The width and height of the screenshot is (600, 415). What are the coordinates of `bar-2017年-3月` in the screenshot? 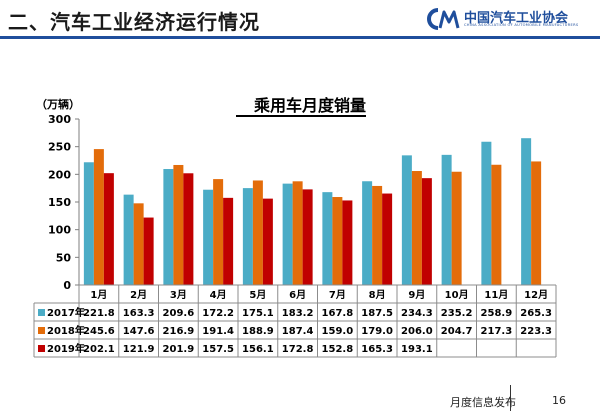 It's located at (168, 227).